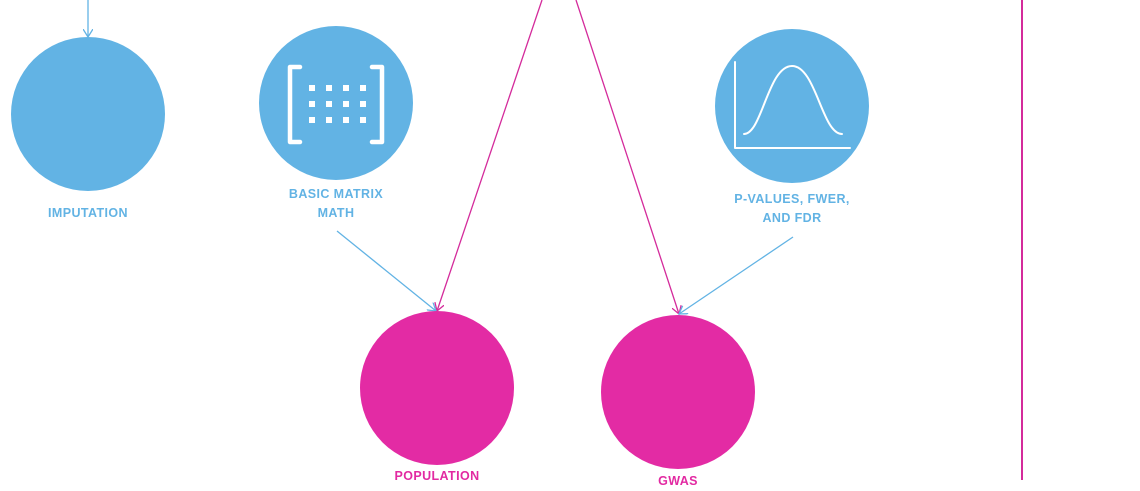 The width and height of the screenshot is (1140, 491). What do you see at coordinates (336, 204) in the screenshot?
I see `basic-matrix-math-label: BASIC MATRIX MATH` at bounding box center [336, 204].